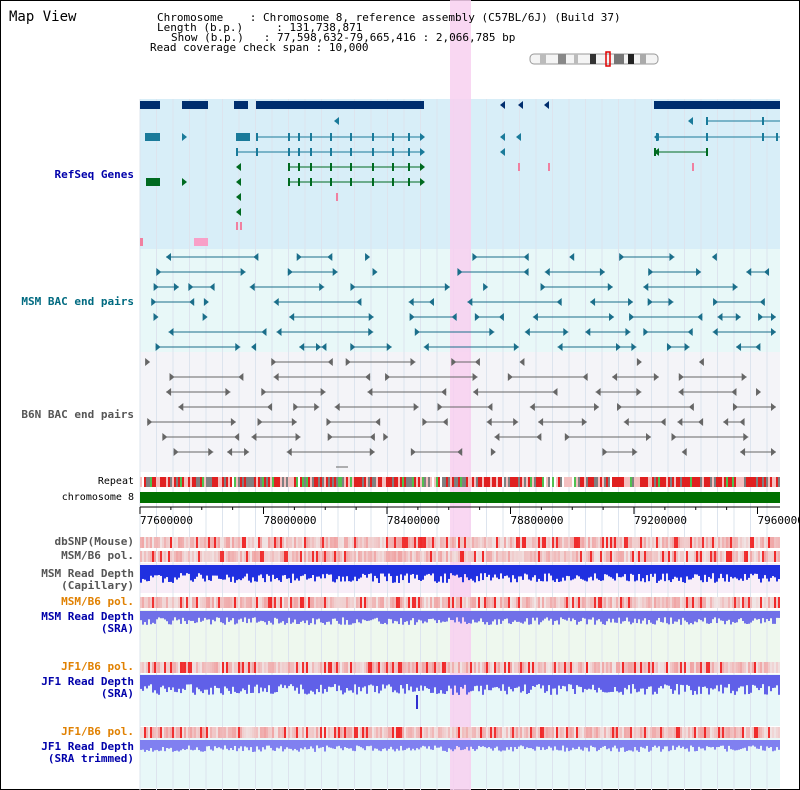 The image size is (800, 790). I want to click on track-label-msm-cap-depth-1: MSM Read Depth, so click(87, 573).